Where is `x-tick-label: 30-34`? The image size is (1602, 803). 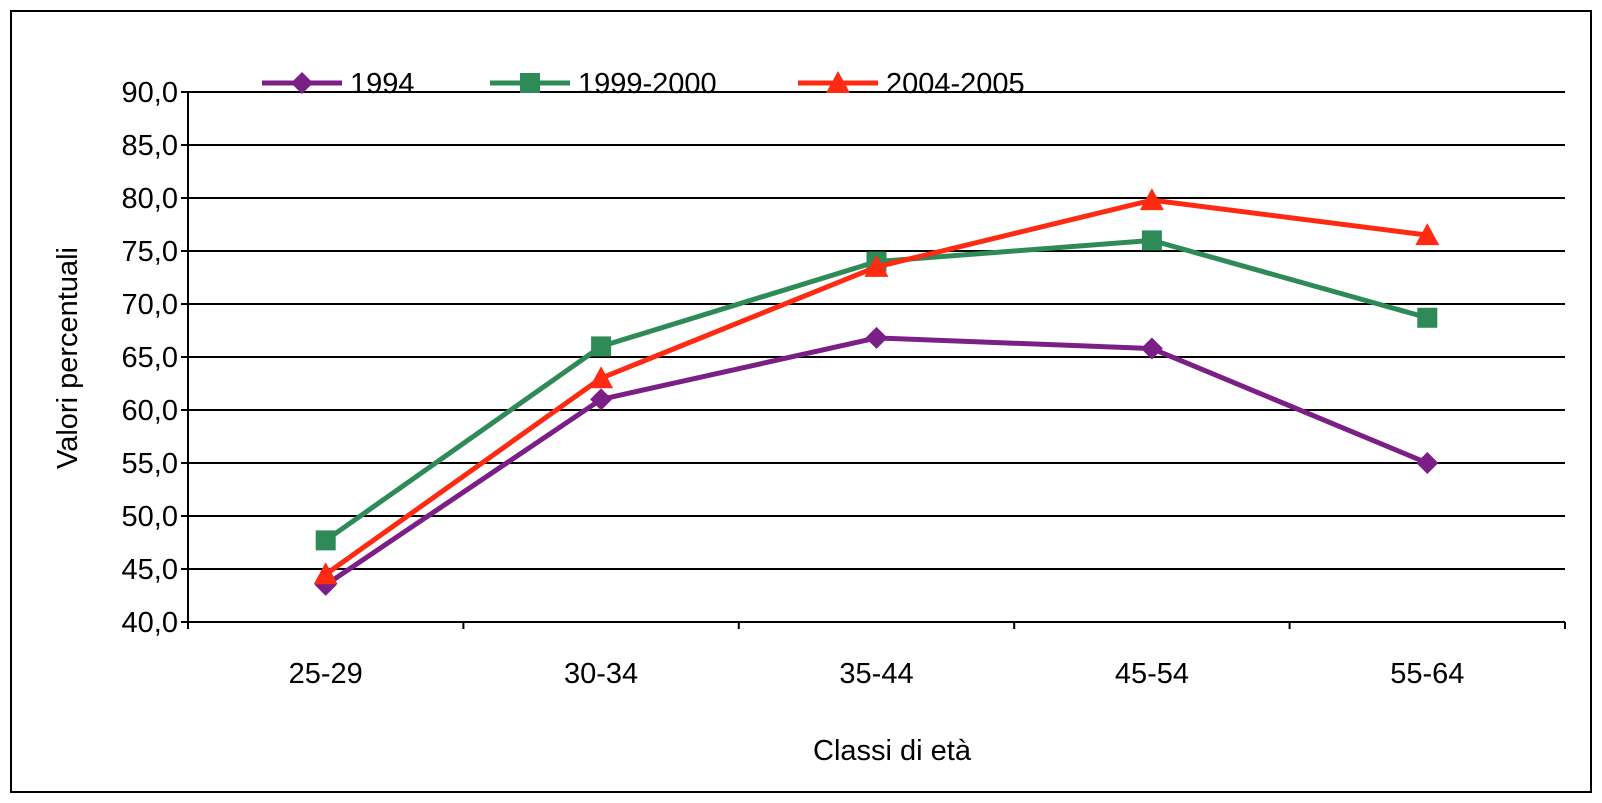
x-tick-label: 30-34 is located at coordinates (601, 674).